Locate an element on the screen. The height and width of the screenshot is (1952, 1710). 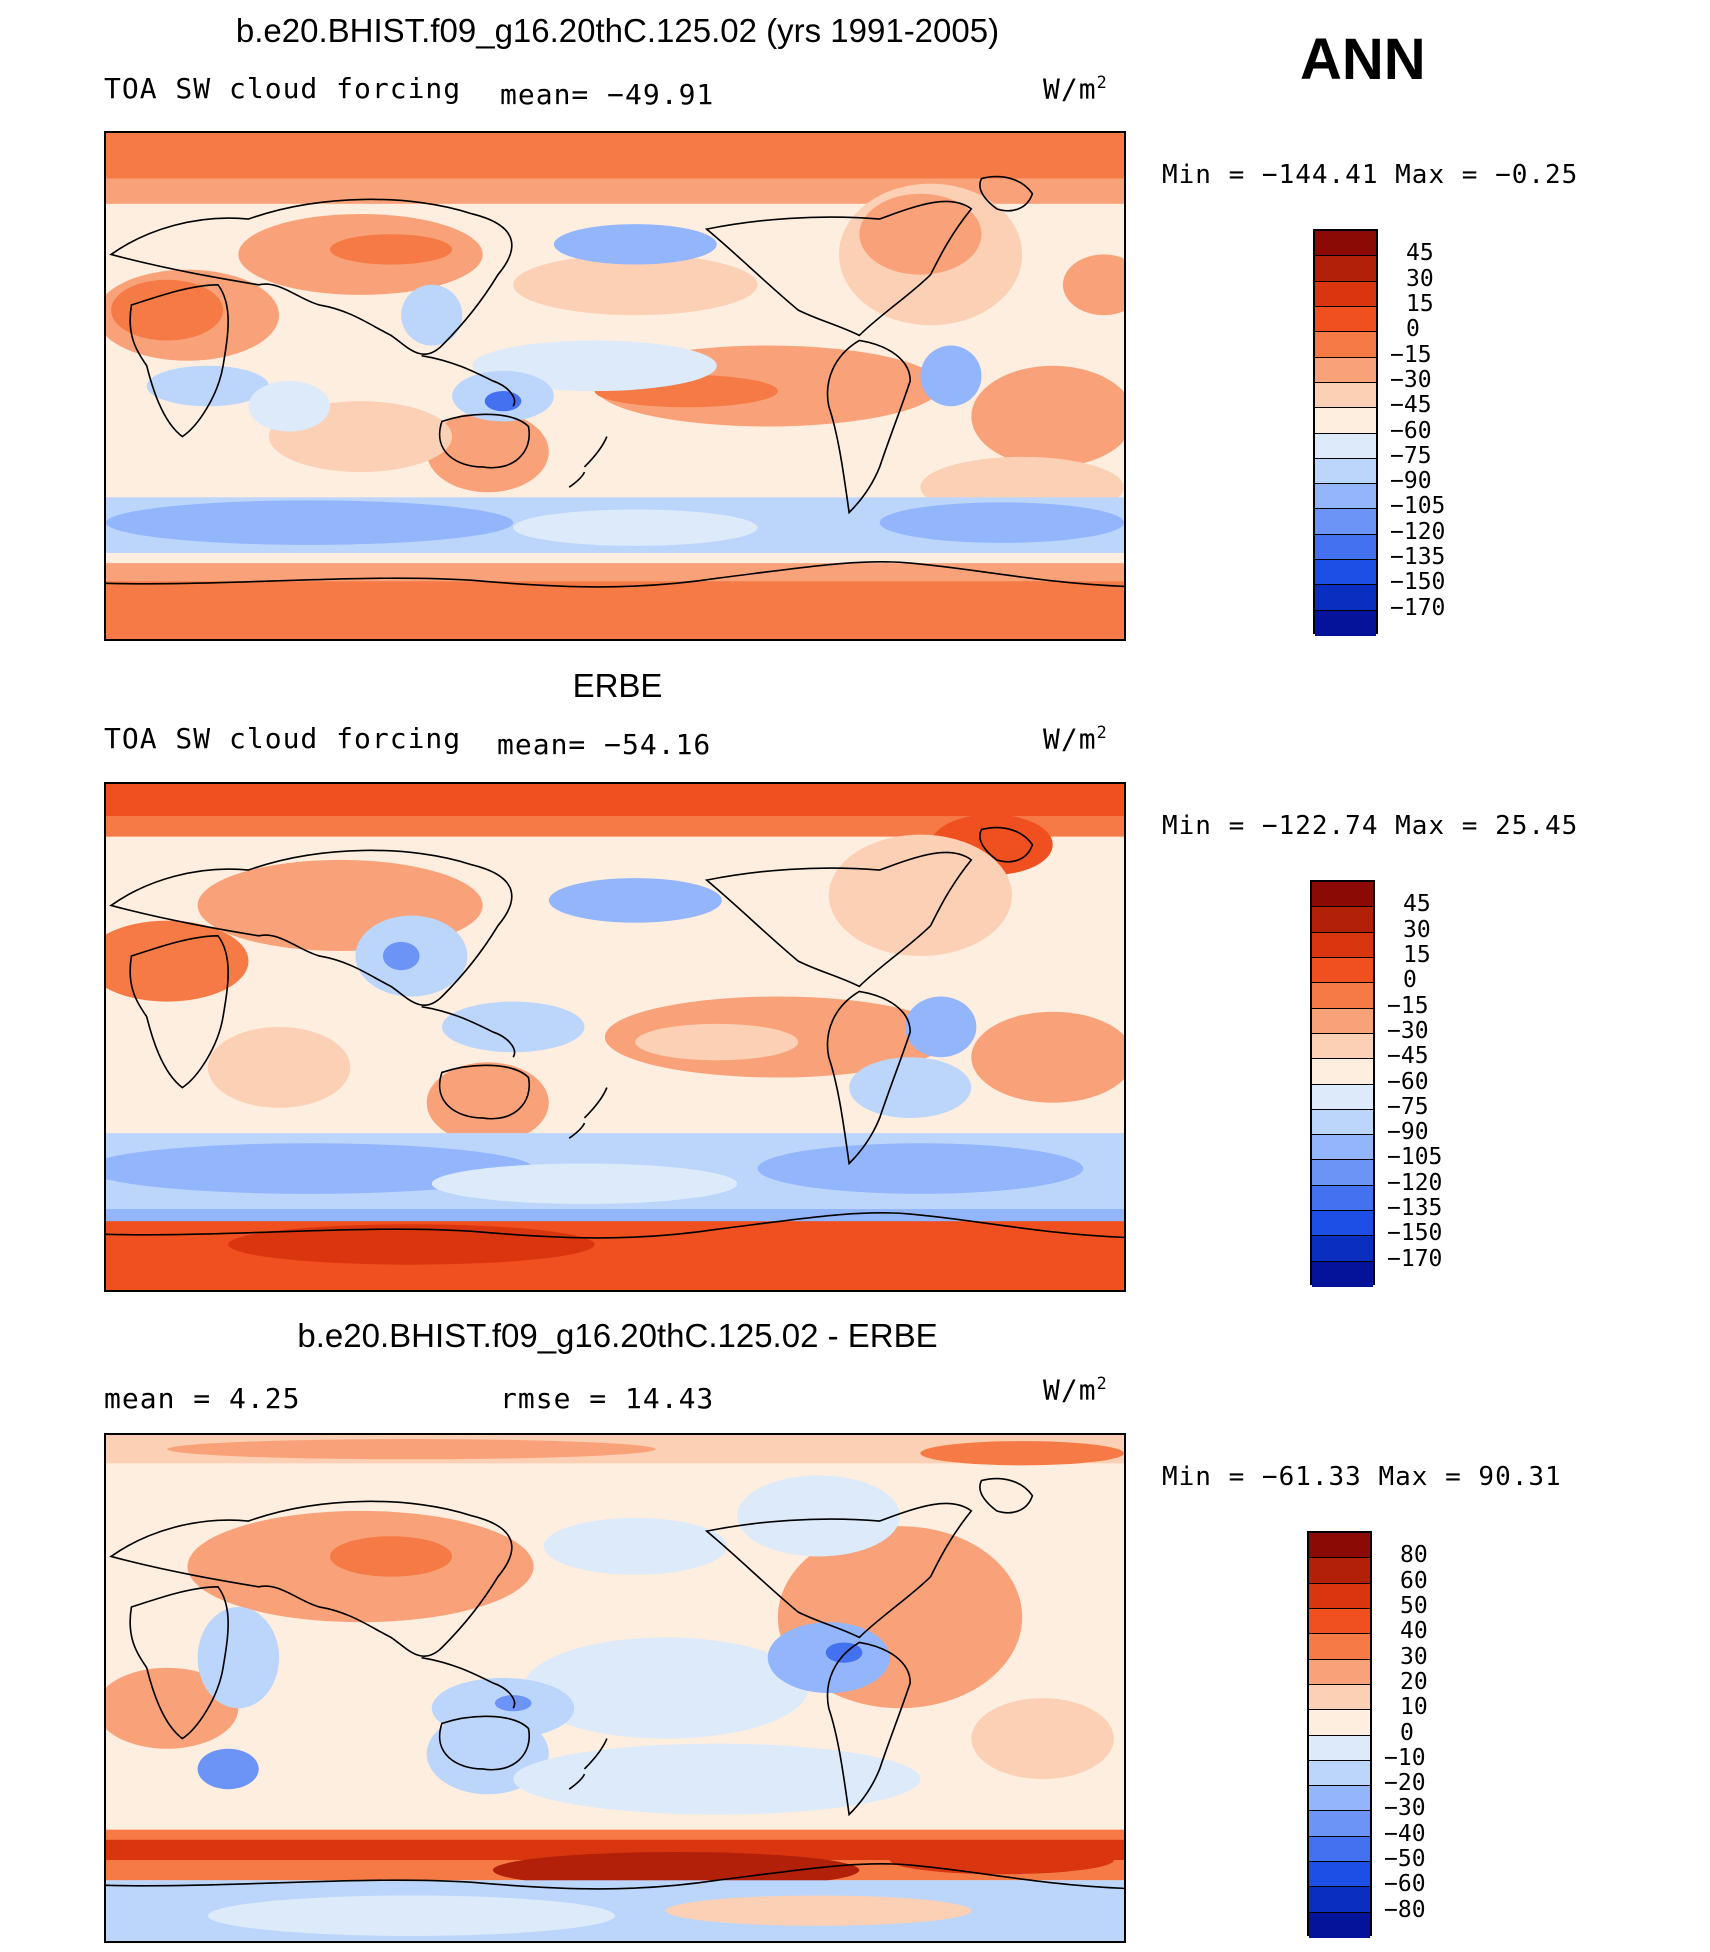
panel-3-mean: mean = 4.25 is located at coordinates (202, 1398).